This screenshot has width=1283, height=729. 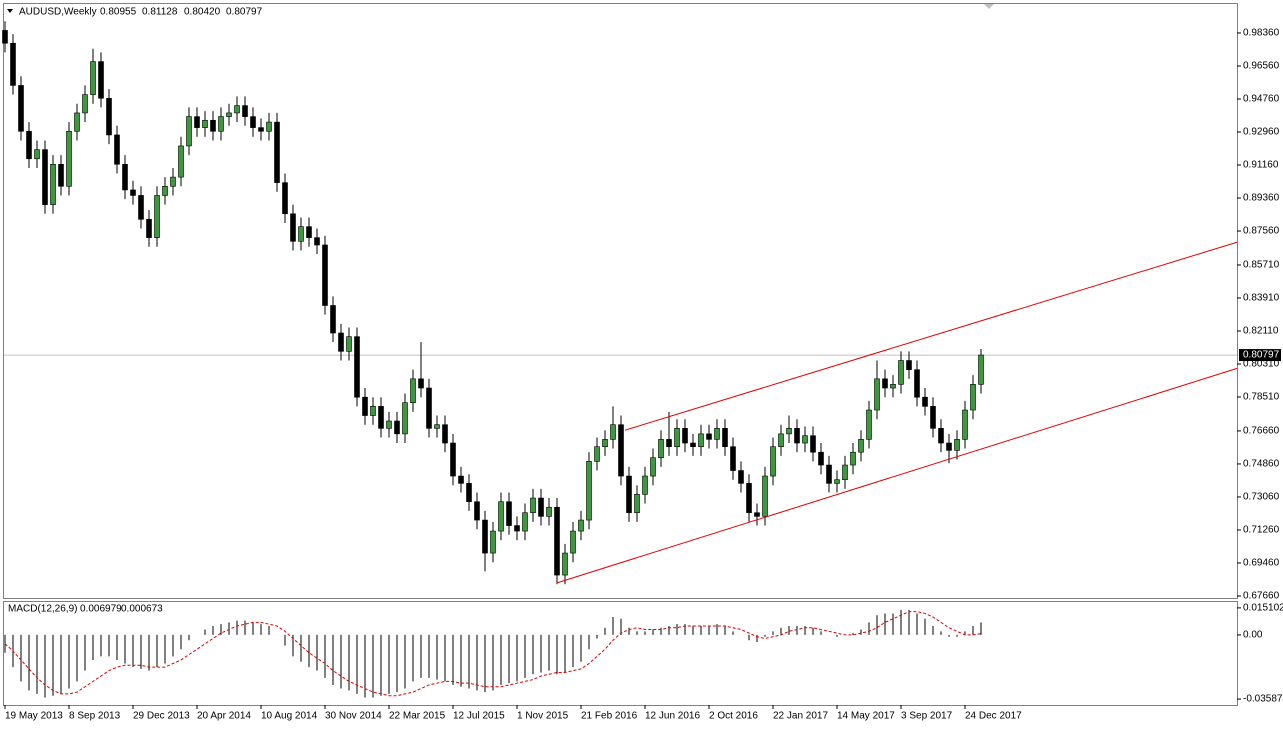 What do you see at coordinates (733, 716) in the screenshot?
I see `x-tick-label: 2 Oct 2016` at bounding box center [733, 716].